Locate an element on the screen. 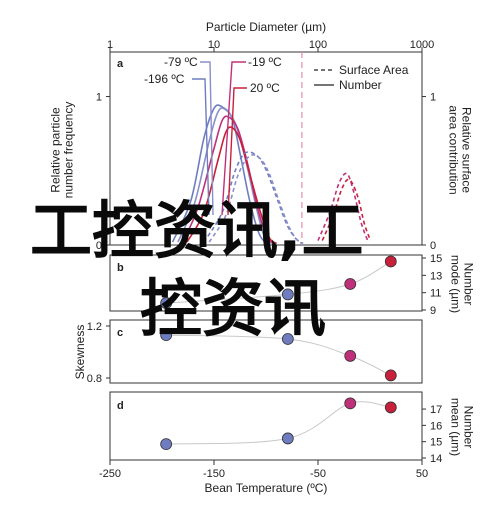 This screenshot has width=498, height=507. panel-b-frame is located at coordinates (266, 283).